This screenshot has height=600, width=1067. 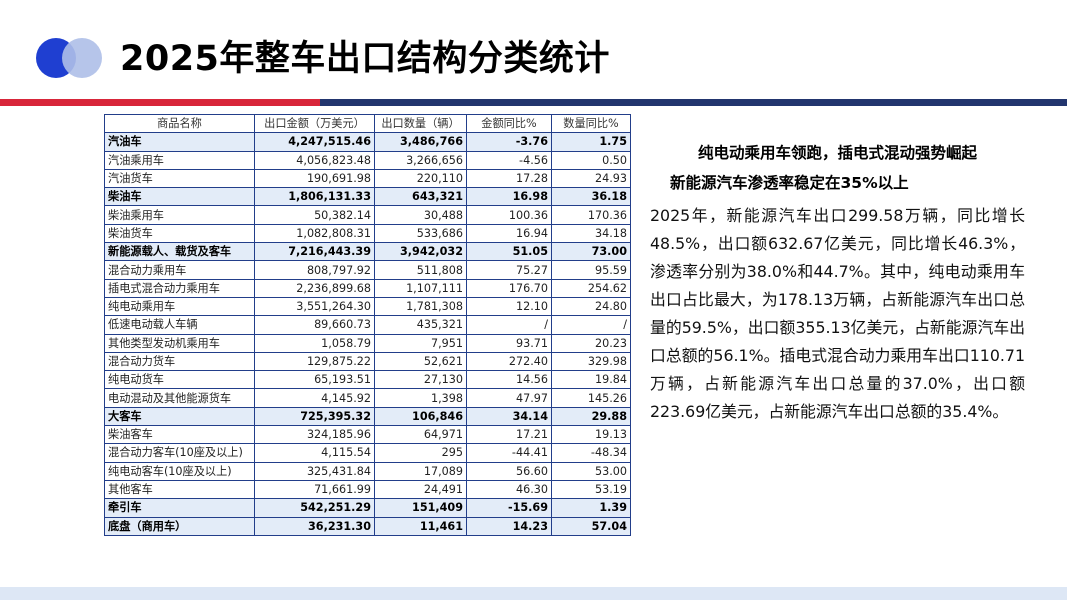 What do you see at coordinates (591, 435) in the screenshot?
I see `cell-quantity-yoy: 19.13` at bounding box center [591, 435].